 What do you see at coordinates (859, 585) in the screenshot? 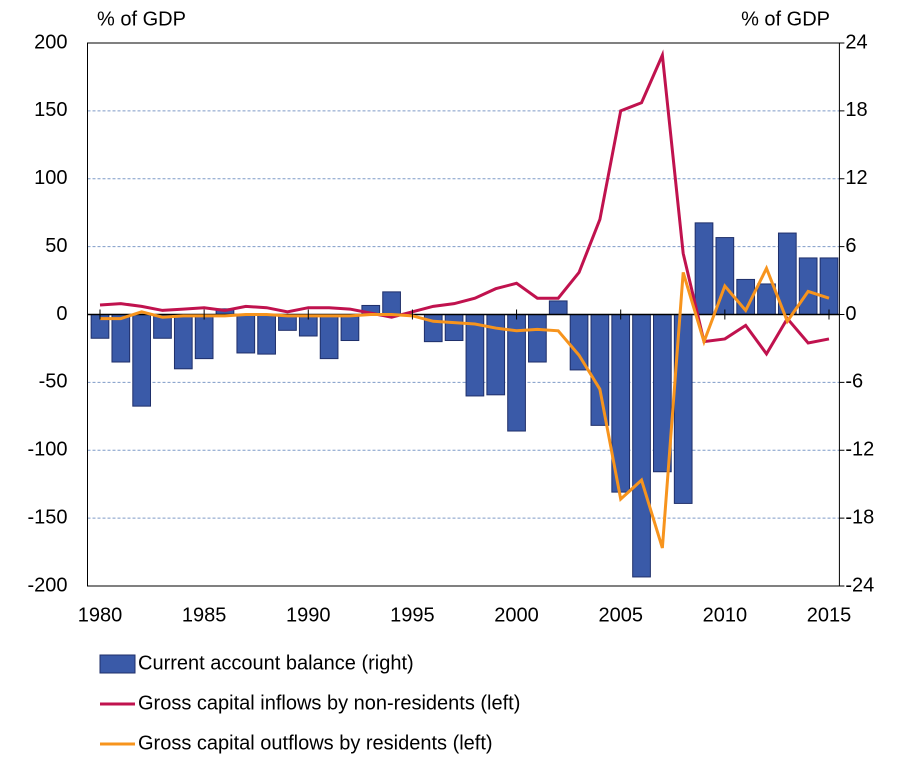
I see `y2-tick-label: -24` at bounding box center [859, 585].